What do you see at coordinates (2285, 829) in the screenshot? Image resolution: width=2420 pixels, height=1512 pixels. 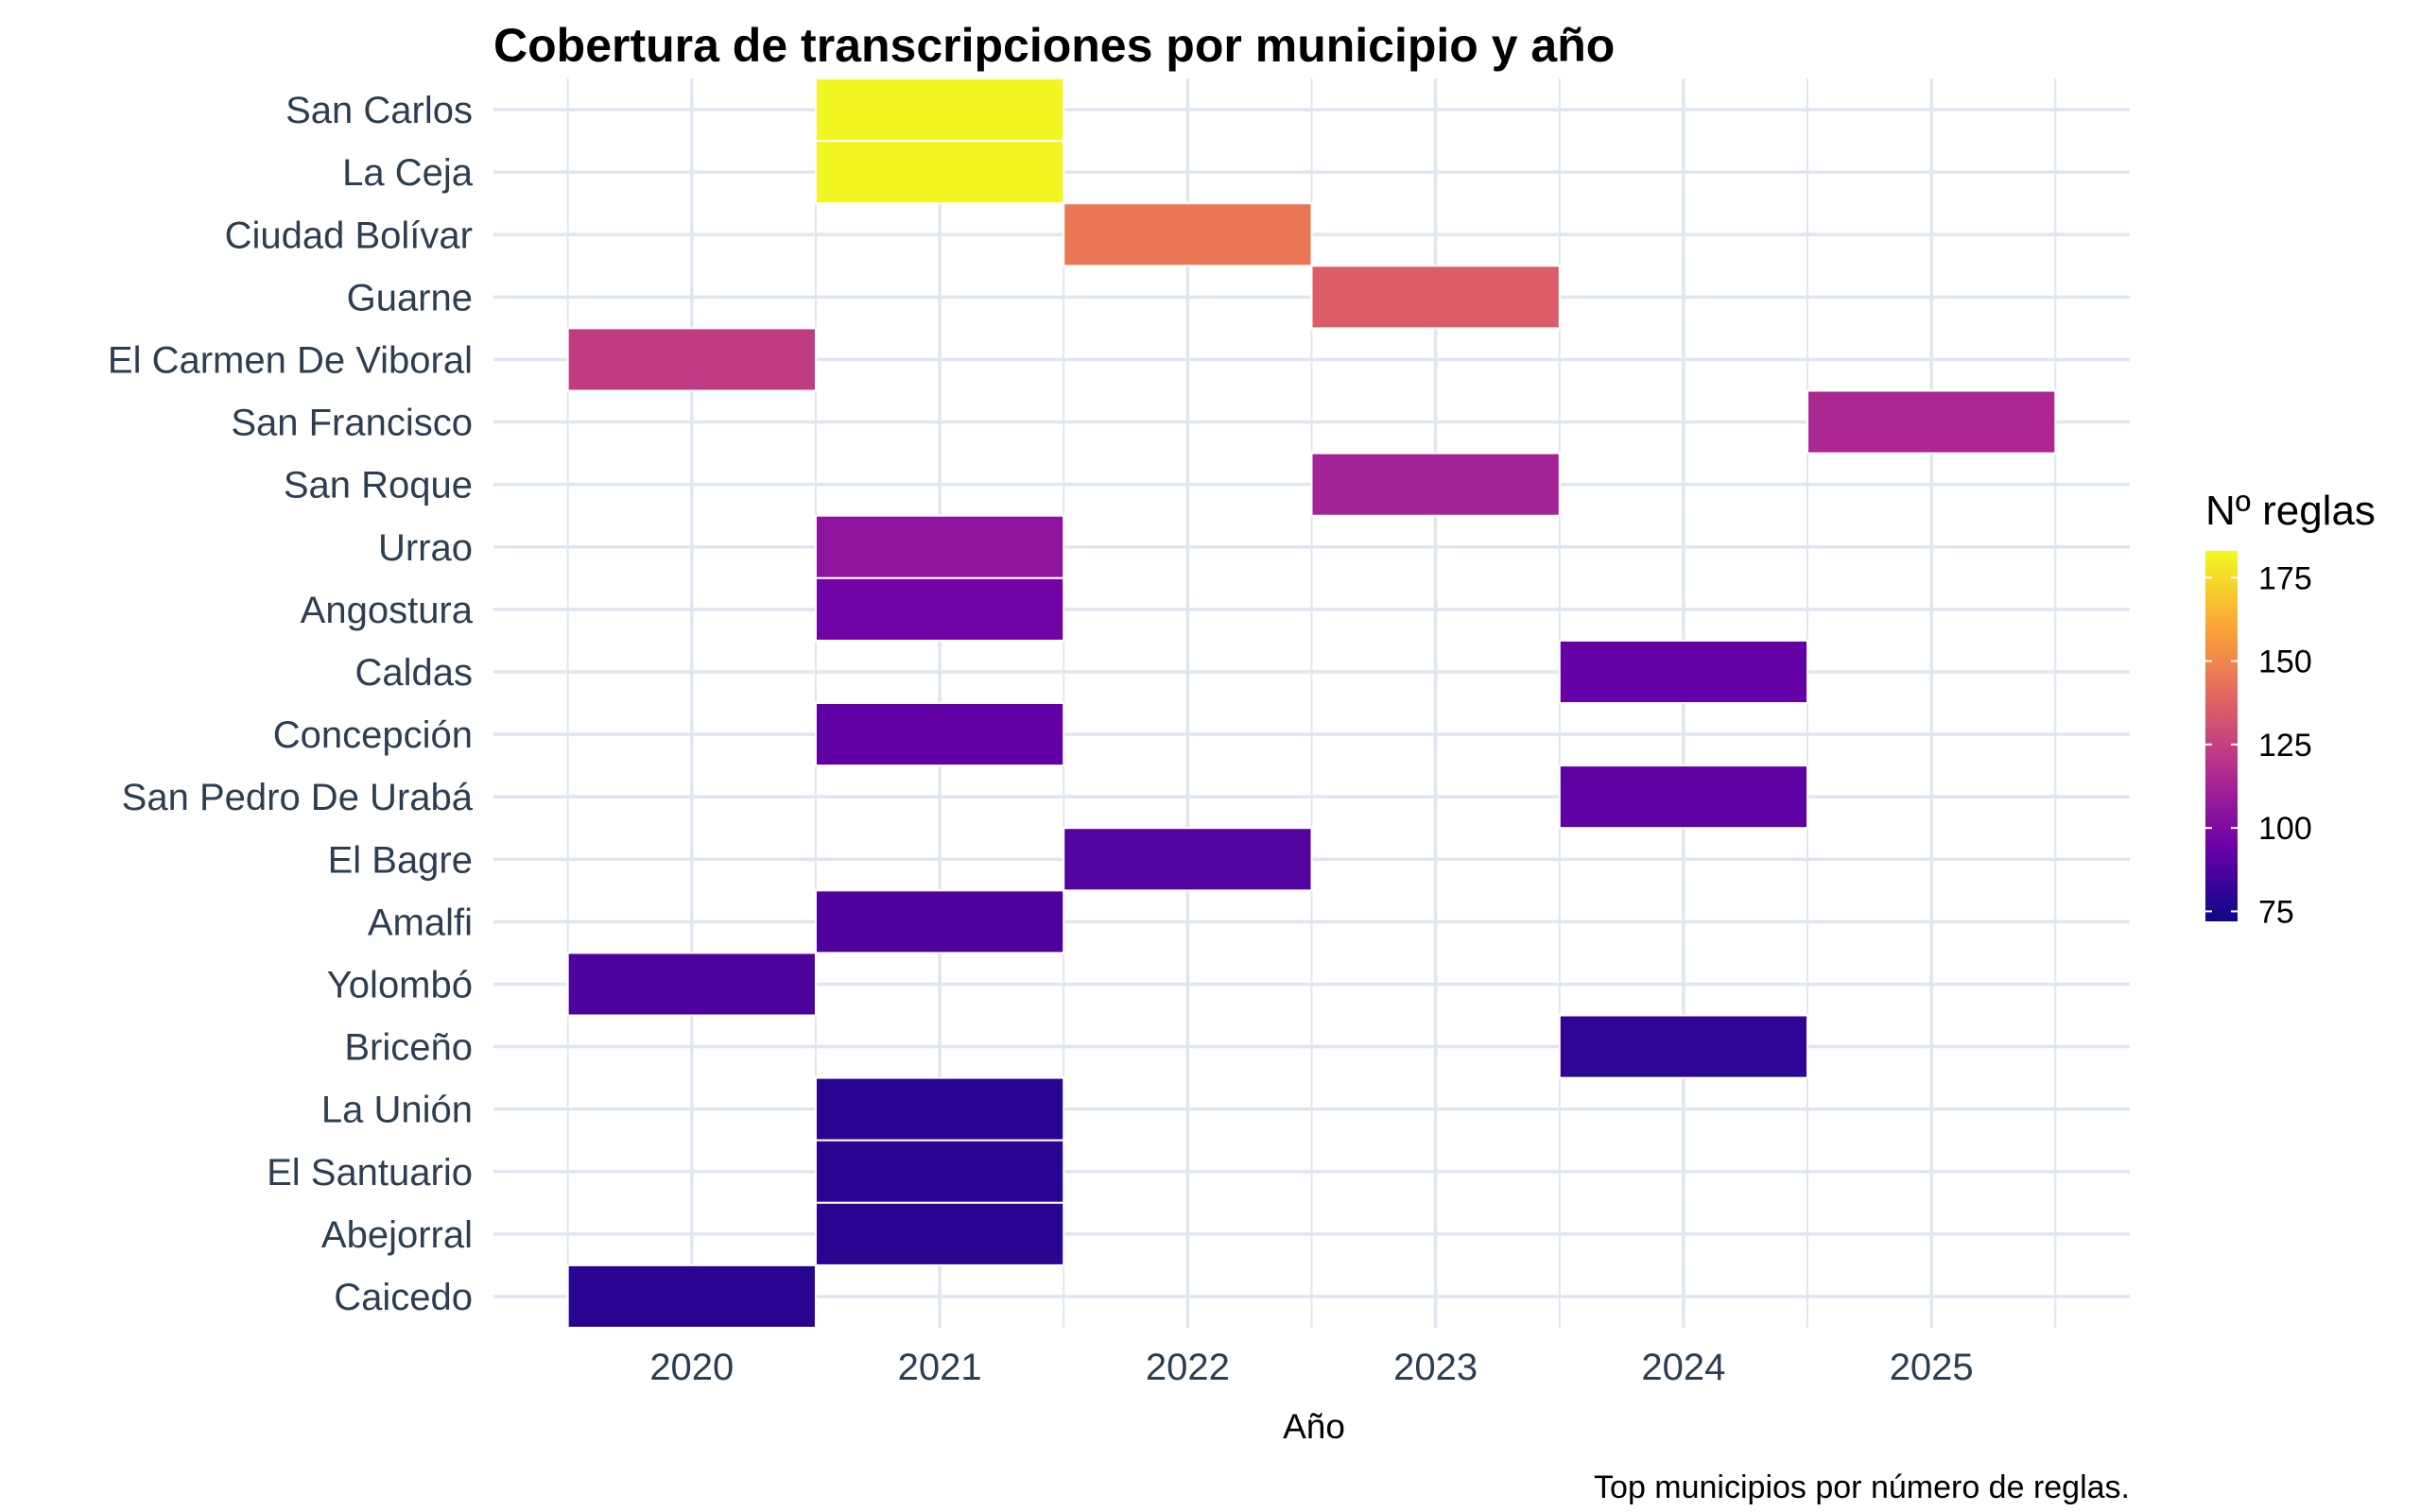 I see `legend-tick-label: 100` at bounding box center [2285, 829].